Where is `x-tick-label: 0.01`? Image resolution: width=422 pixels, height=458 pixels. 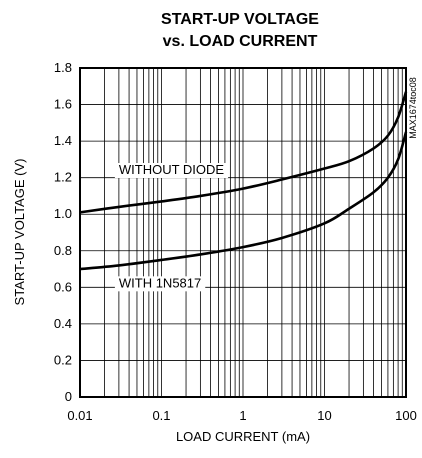
x-tick-label: 0.01 is located at coordinates (79, 415).